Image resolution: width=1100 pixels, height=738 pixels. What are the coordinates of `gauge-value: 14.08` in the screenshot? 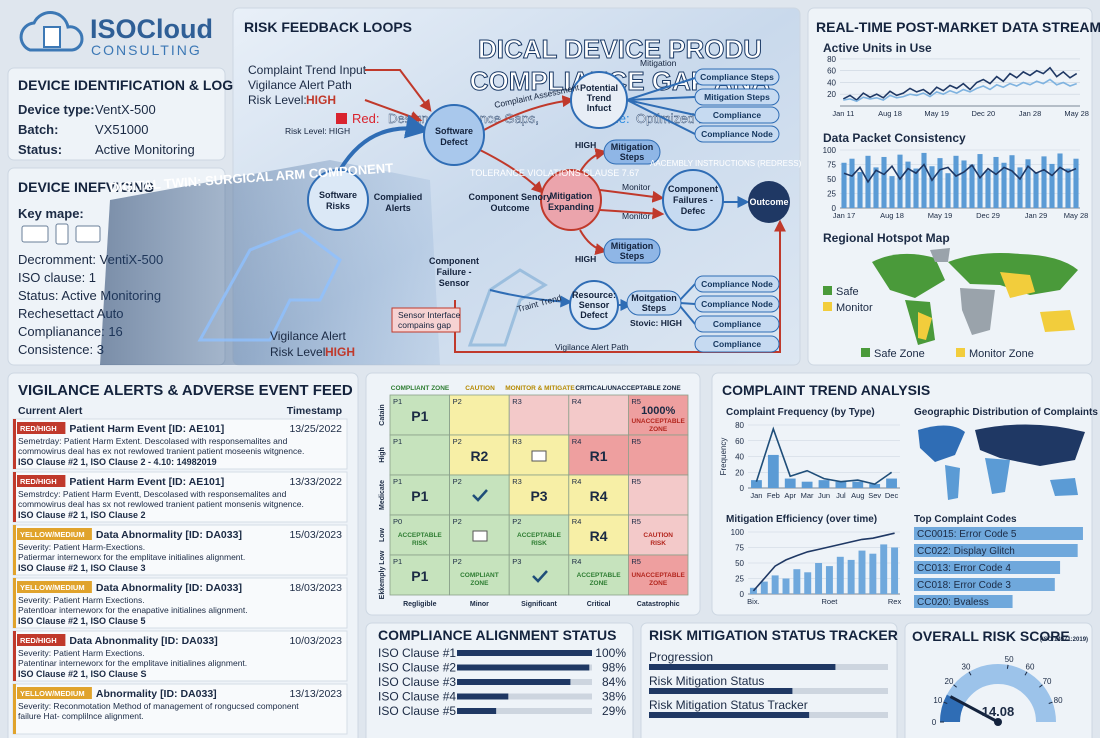 It's located at (998, 711).